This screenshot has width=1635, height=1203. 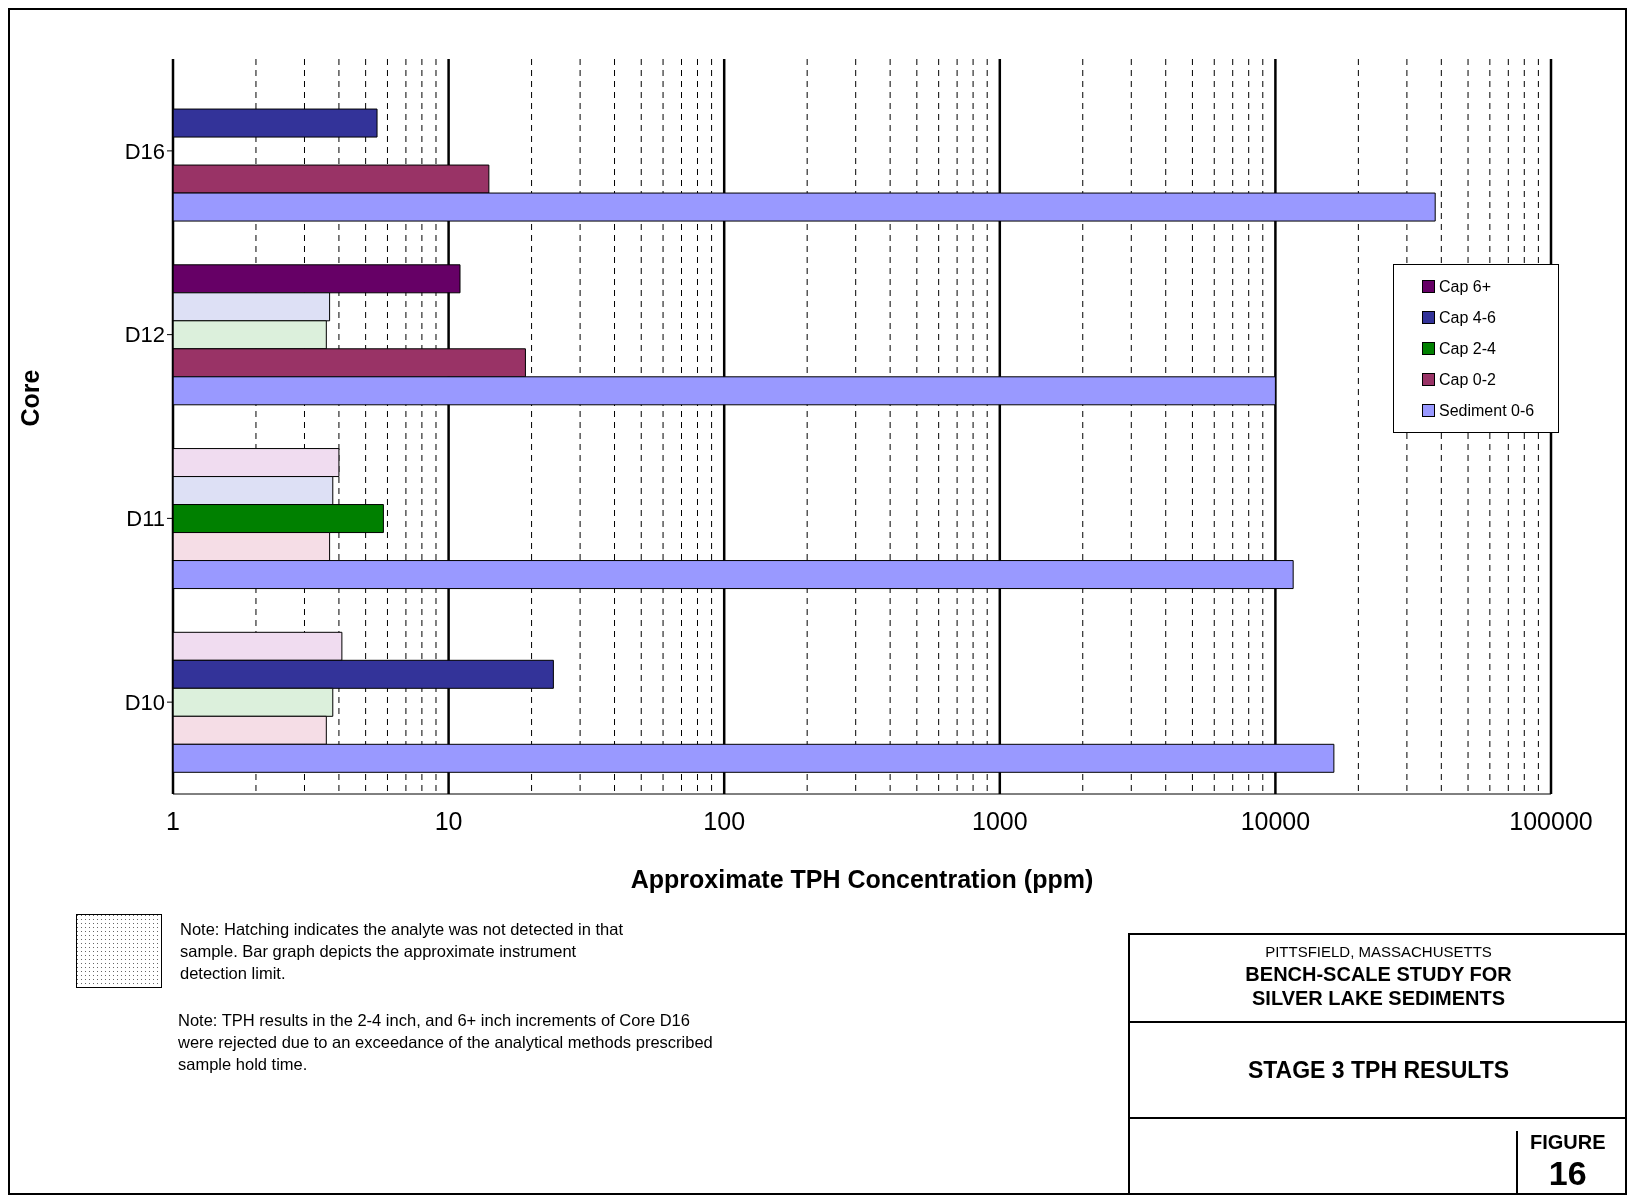 I want to click on y-tick-label: D10, so click(x=144, y=702).